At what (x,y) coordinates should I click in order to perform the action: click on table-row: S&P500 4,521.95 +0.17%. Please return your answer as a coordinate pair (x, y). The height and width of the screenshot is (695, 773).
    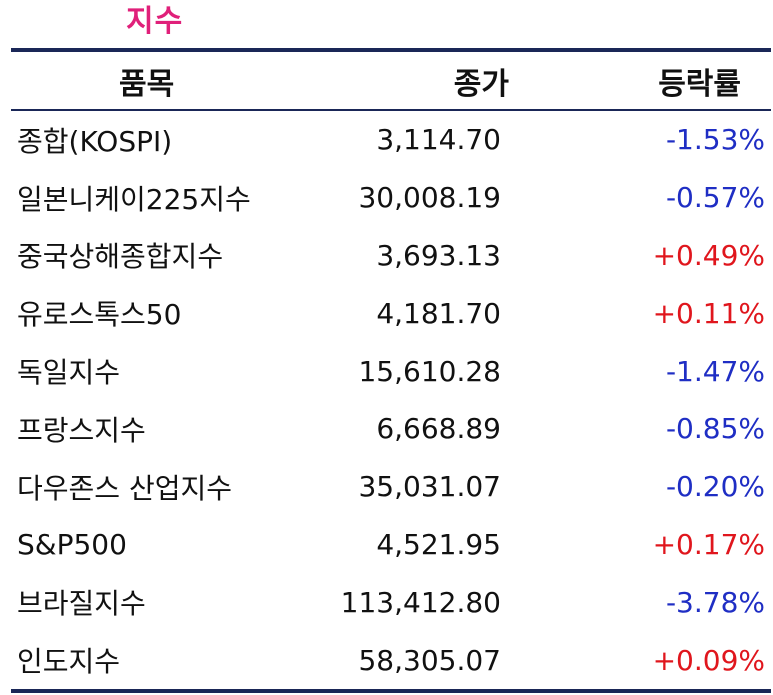
    Looking at the image, I should click on (391, 545).